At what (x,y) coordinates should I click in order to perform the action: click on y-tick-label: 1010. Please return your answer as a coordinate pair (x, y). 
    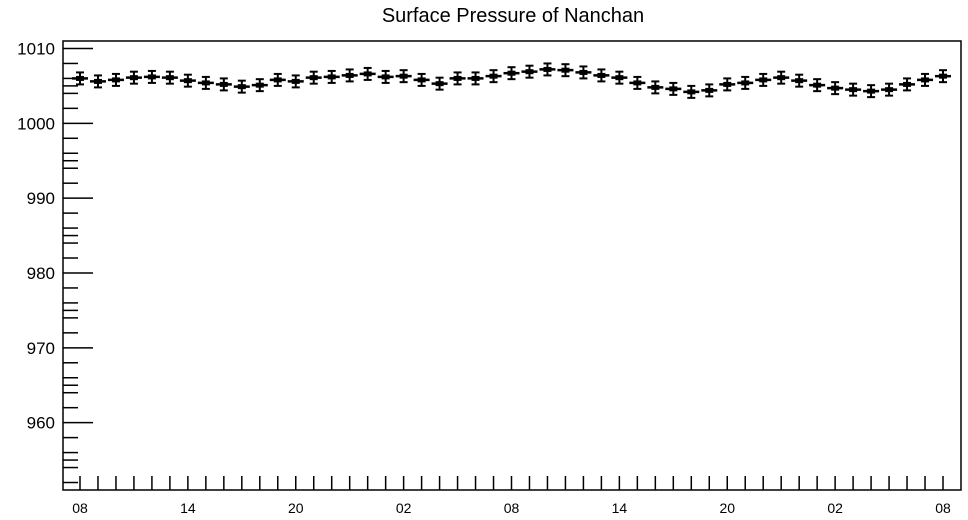
    Looking at the image, I should click on (36, 48).